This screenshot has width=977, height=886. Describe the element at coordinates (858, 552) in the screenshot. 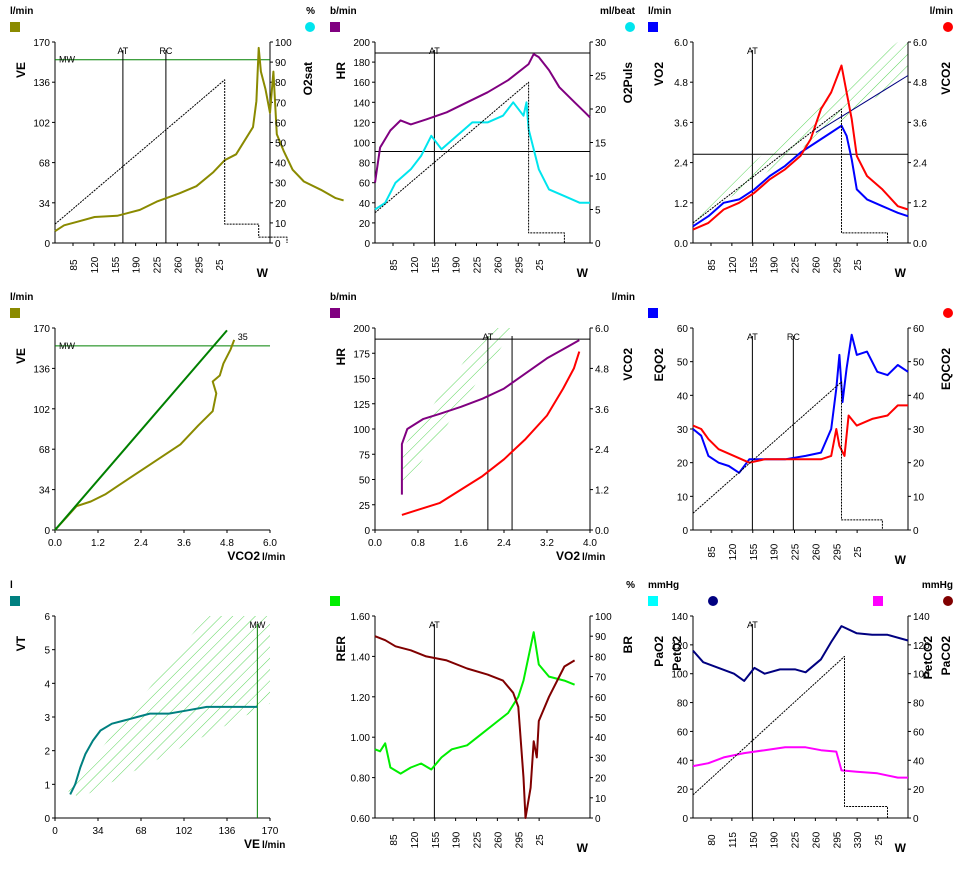

I see `x-tick-label: 25` at that location.